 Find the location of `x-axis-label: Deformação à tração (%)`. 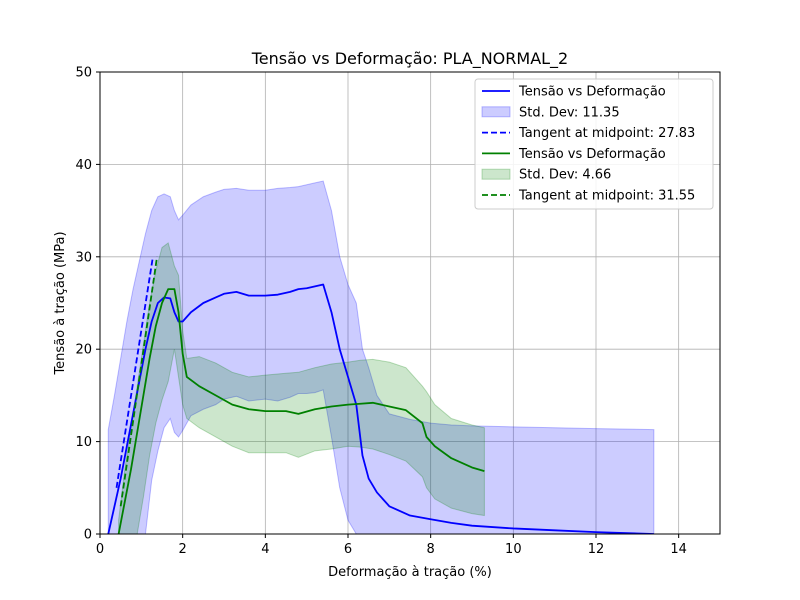

x-axis-label: Deformação à tração (%) is located at coordinates (410, 572).